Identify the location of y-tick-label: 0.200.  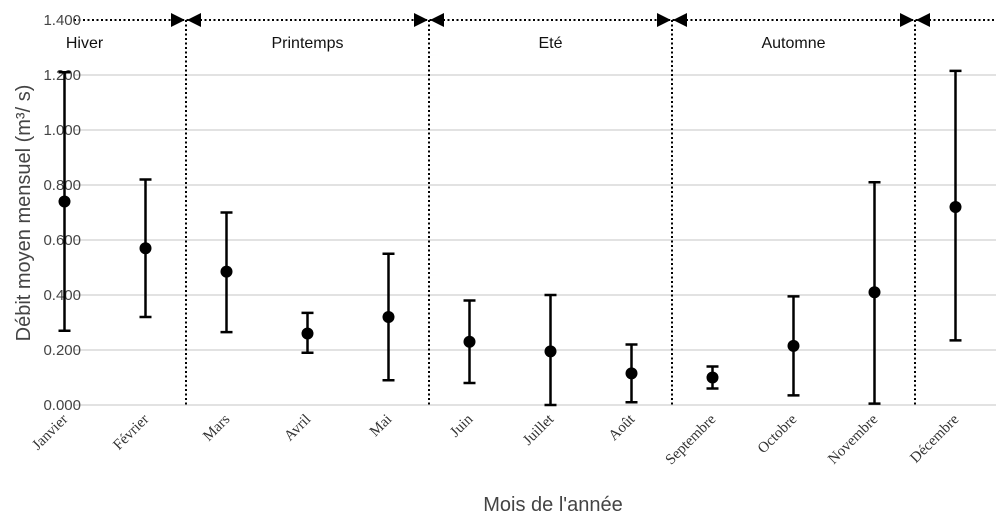
(62, 350).